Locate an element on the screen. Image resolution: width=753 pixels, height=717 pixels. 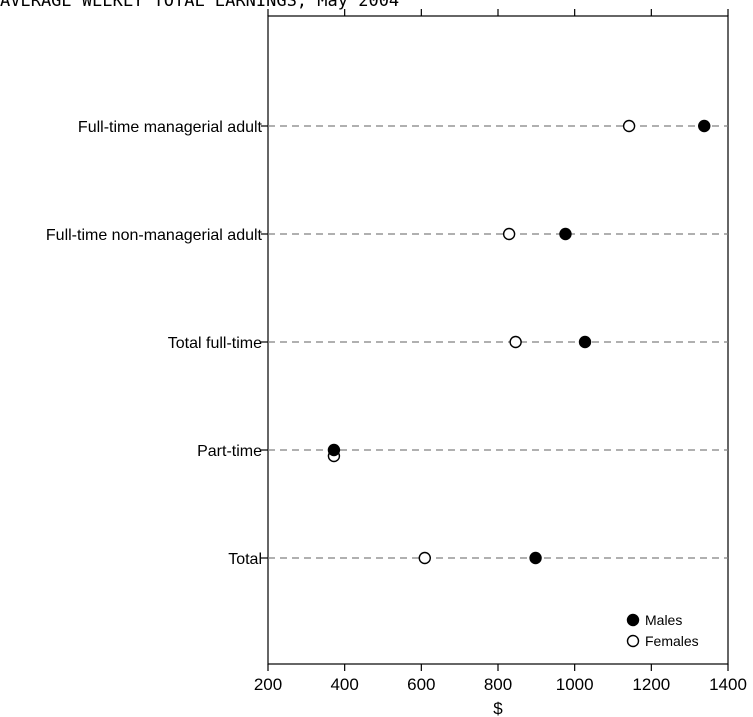
legend-males-label: Males is located at coordinates (663, 620).